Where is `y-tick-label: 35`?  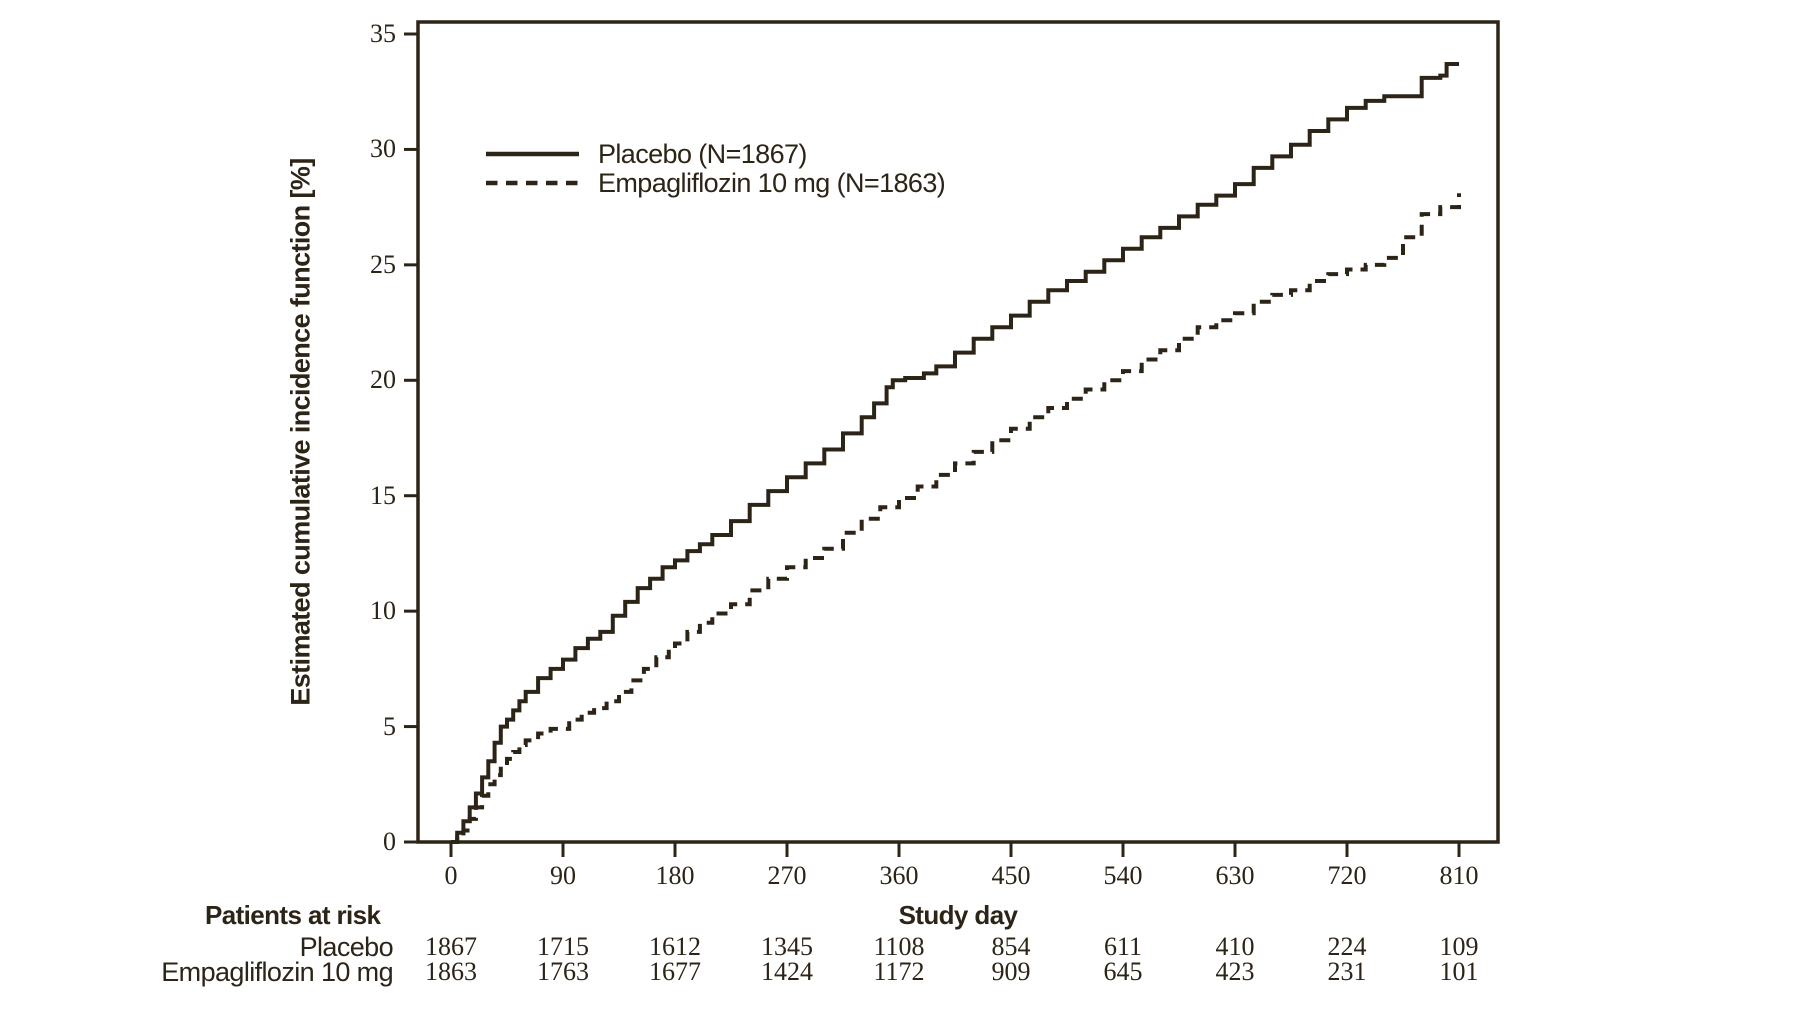 y-tick-label: 35 is located at coordinates (383, 33).